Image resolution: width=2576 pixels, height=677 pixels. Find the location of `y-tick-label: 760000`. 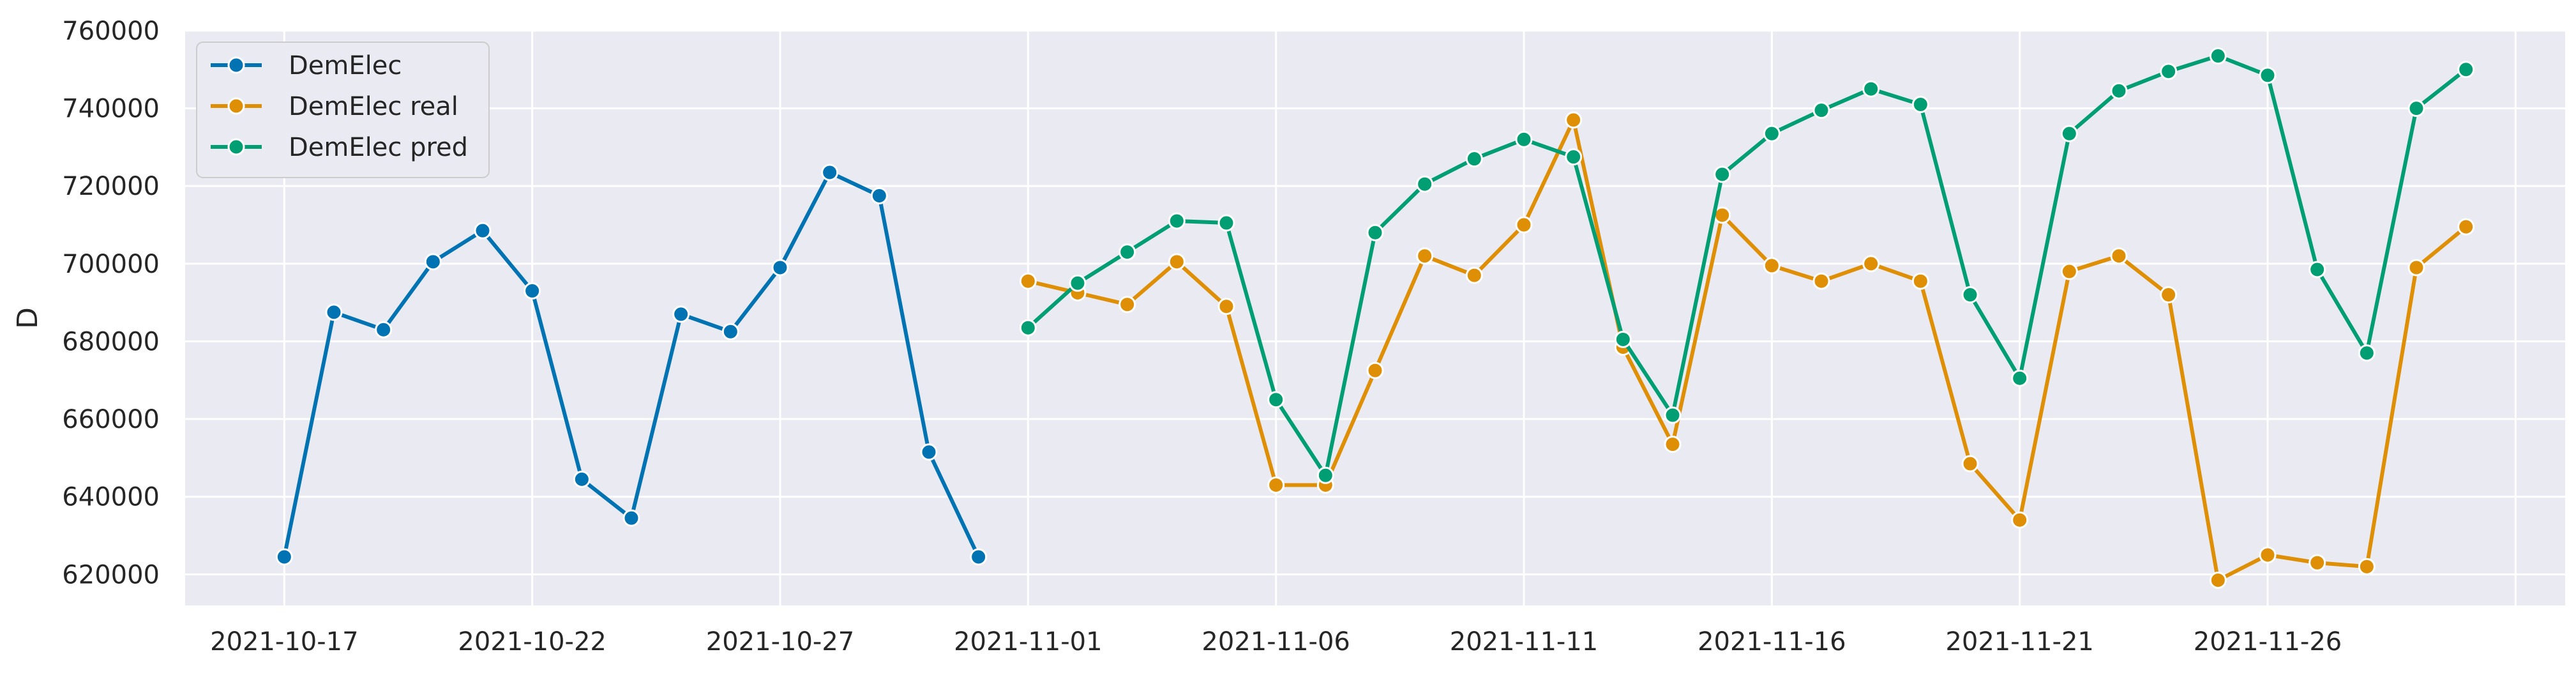

y-tick-label: 760000 is located at coordinates (111, 31).